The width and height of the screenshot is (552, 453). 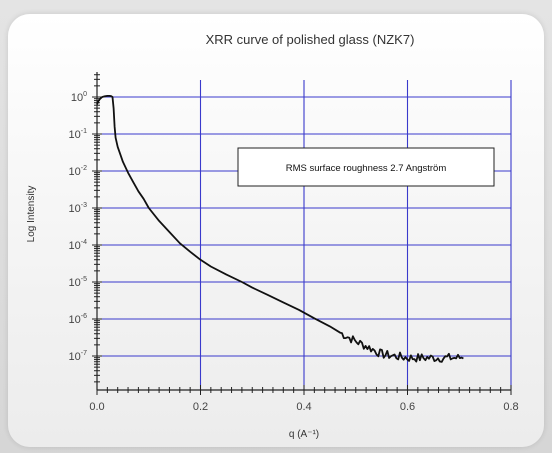 I want to click on y-tick-label: 10⁻⁵, so click(x=78, y=282).